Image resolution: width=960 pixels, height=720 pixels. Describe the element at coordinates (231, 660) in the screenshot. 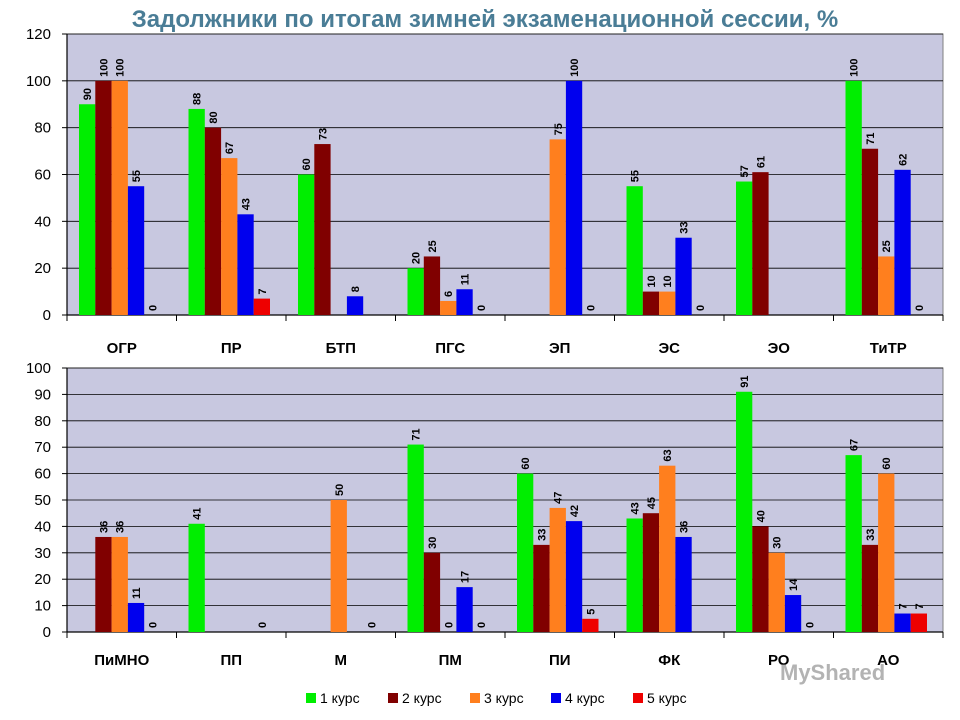

I see `category-label: ПП` at that location.